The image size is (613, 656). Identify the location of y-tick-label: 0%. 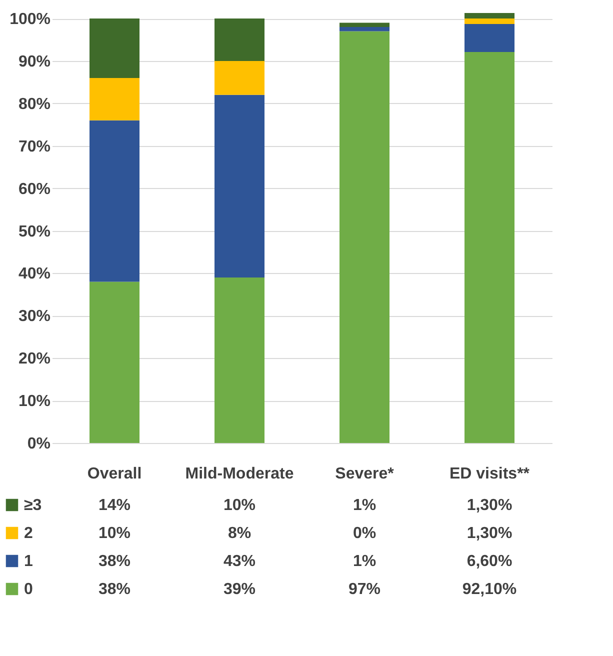
(38, 444).